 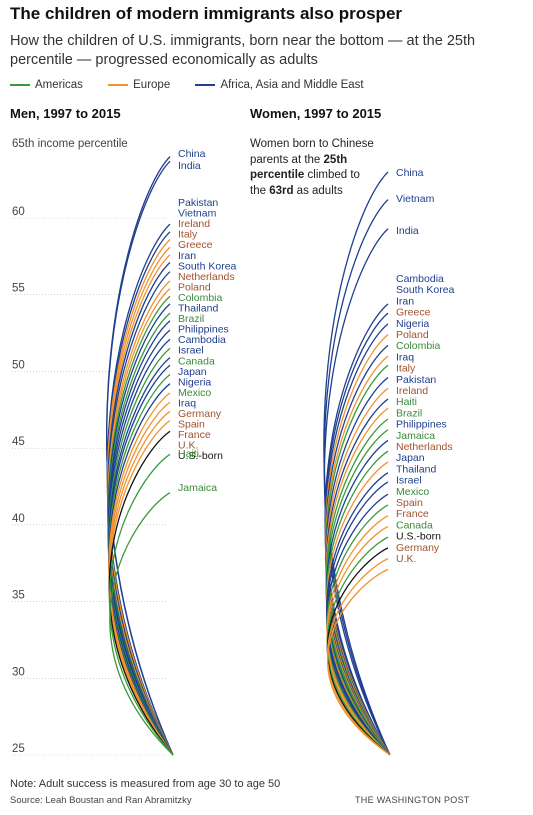 I want to click on y-tick-label: 50, so click(x=18, y=365).